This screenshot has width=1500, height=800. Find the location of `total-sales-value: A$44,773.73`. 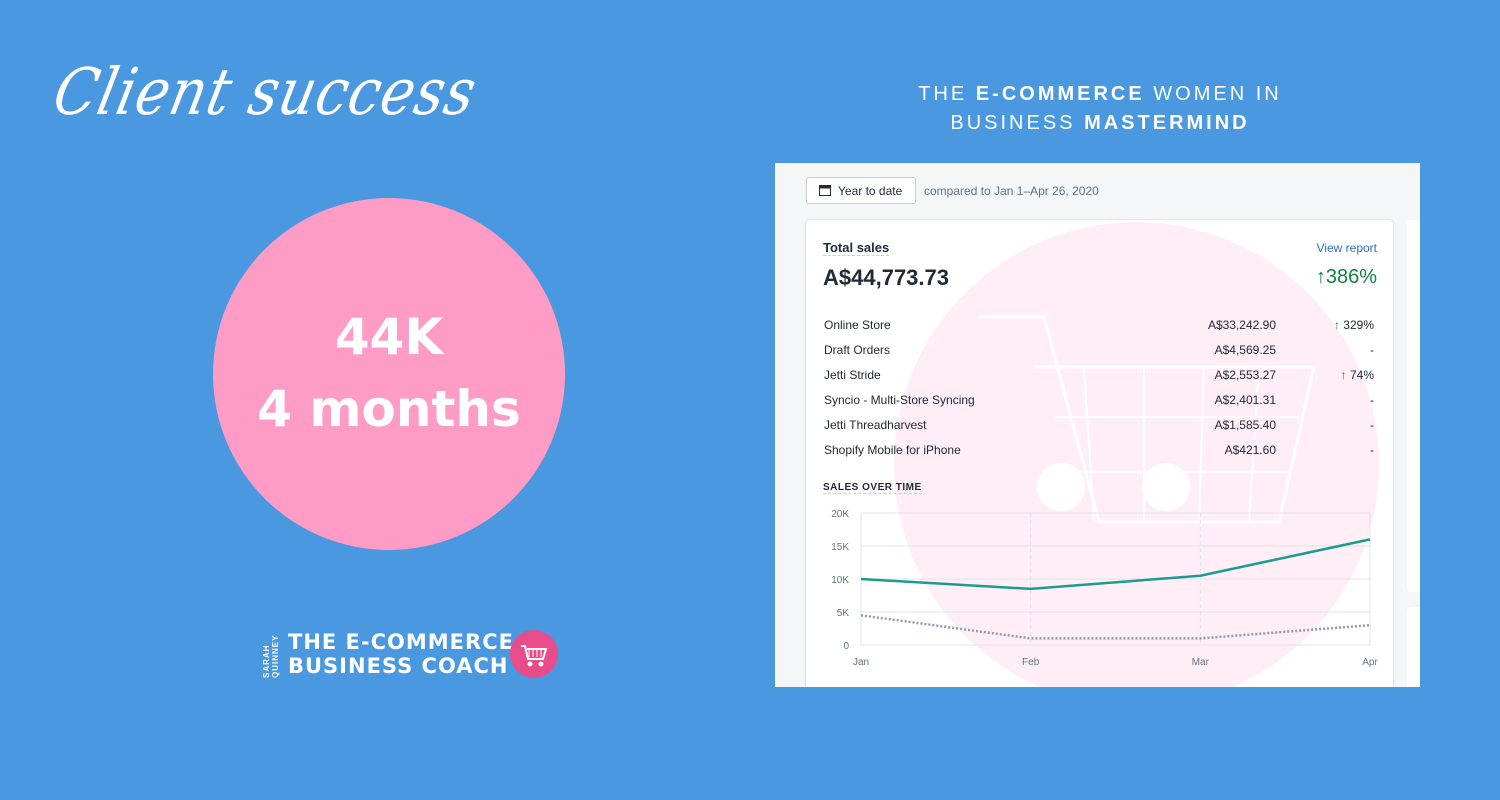

total-sales-value: A$44,773.73 is located at coordinates (886, 277).